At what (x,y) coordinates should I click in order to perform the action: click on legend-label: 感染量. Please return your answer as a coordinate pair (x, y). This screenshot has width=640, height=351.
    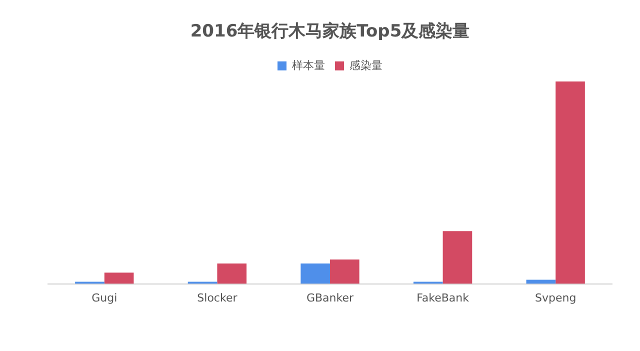
    Looking at the image, I should click on (366, 65).